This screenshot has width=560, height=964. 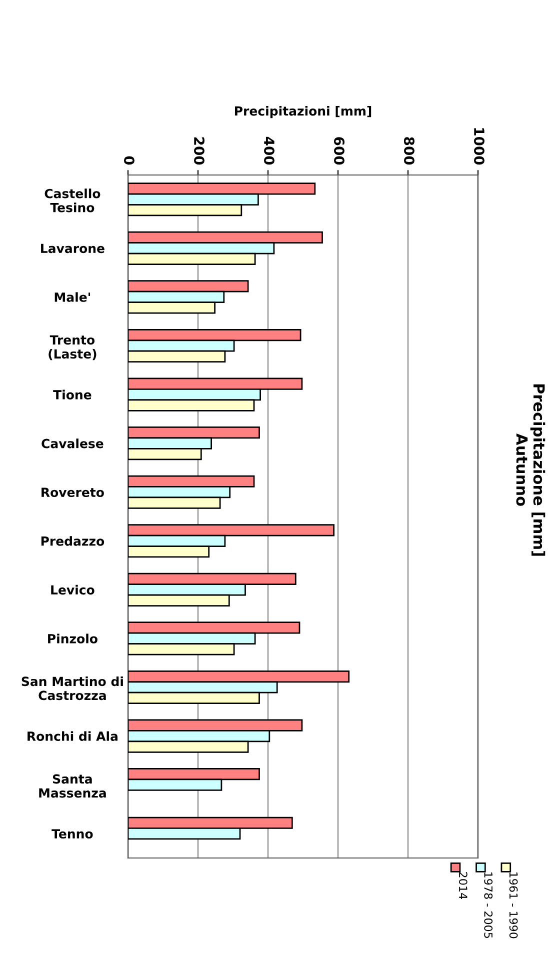 I want to click on legend-label: 2014, so click(x=463, y=885).